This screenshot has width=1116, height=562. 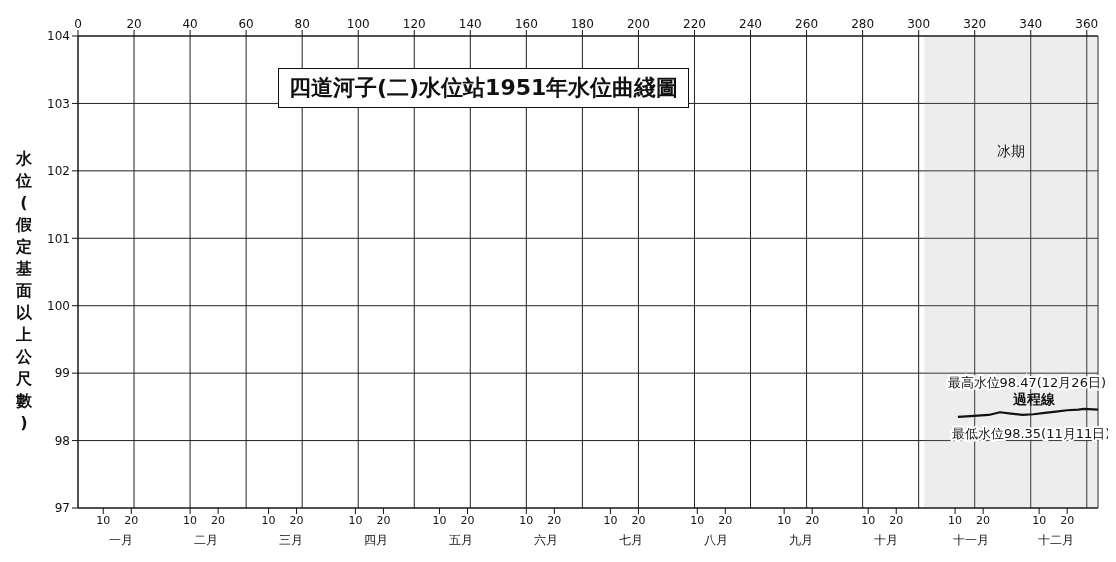 What do you see at coordinates (970, 540) in the screenshot?
I see `text: 十一月` at bounding box center [970, 540].